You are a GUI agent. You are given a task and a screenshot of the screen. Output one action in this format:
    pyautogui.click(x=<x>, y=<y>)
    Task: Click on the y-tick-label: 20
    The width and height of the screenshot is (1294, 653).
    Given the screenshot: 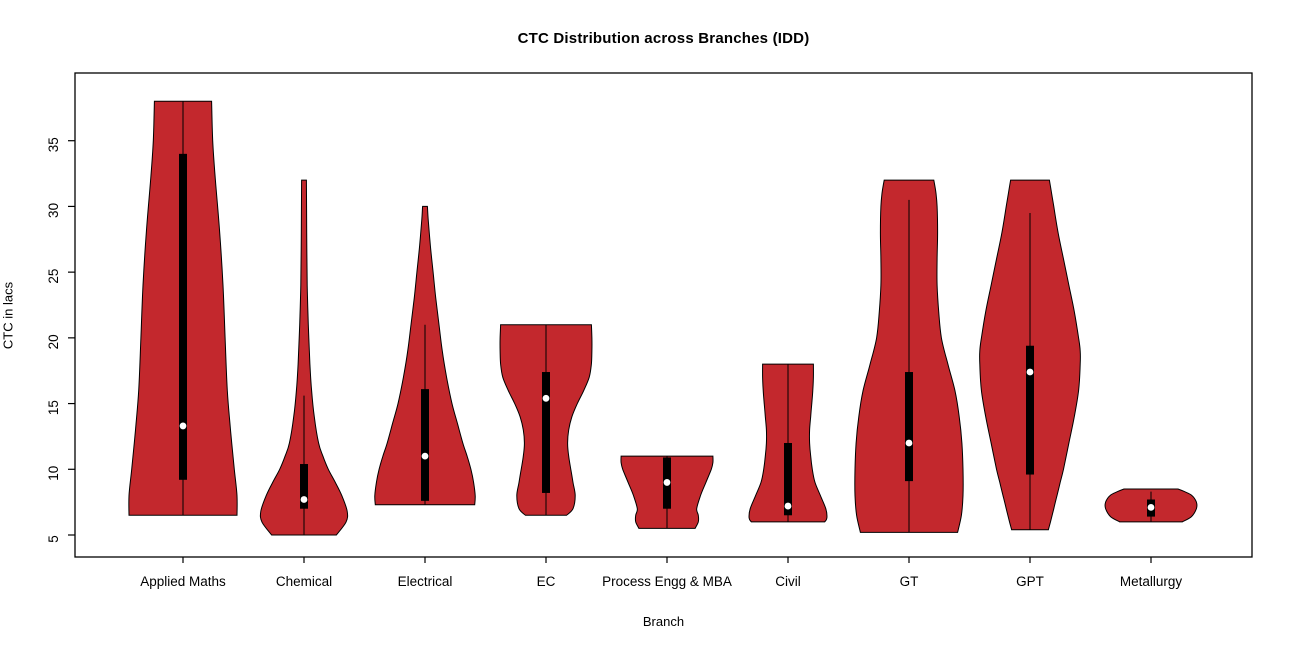 What is the action you would take?
    pyautogui.click(x=53, y=341)
    